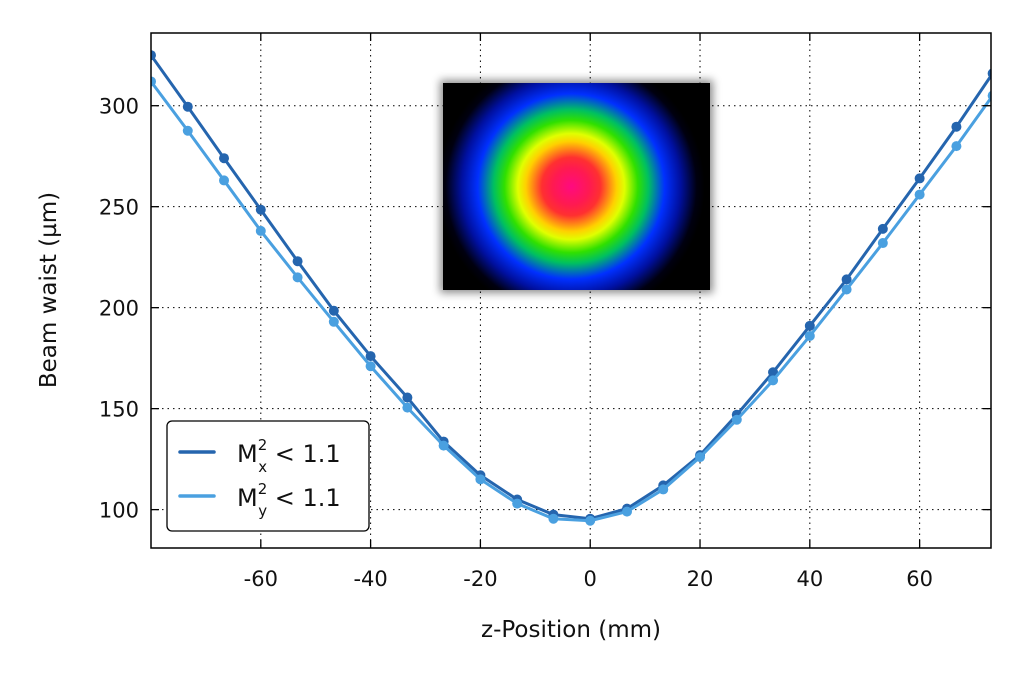 This screenshot has height=681, width=1024. Describe the element at coordinates (262, 467) in the screenshot. I see `legend-label-sub: x` at that location.